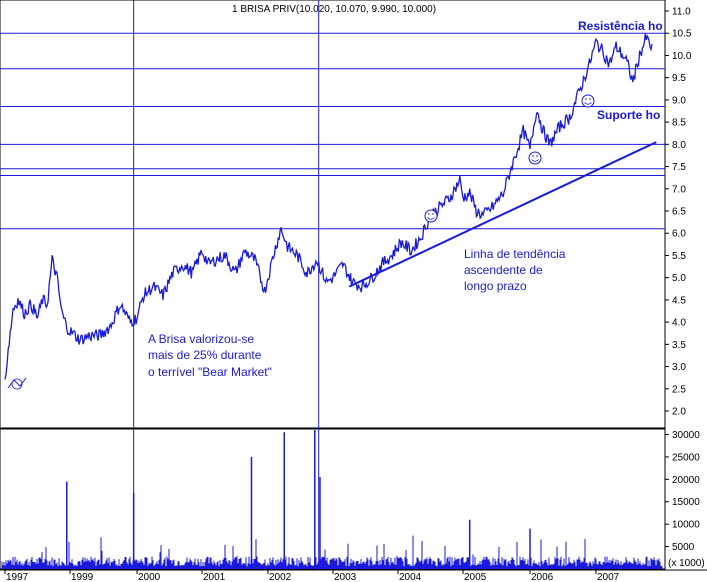  Describe the element at coordinates (515, 254) in the screenshot. I see `trend-label-line1: Linha de tendência` at that location.